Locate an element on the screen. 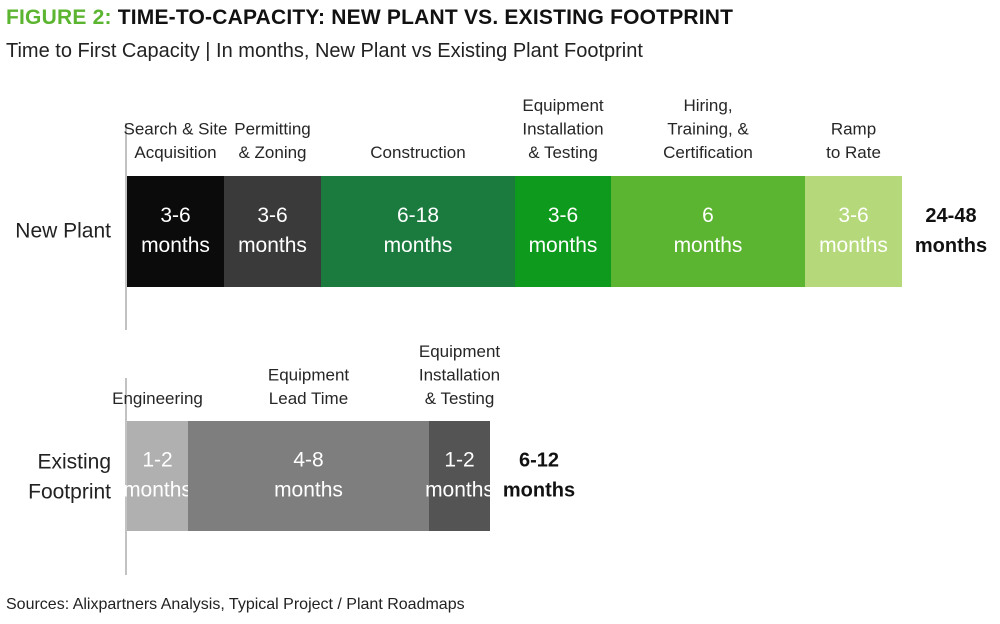 The image size is (1000, 624). phase-label-line: Hiring, is located at coordinates (707, 105).